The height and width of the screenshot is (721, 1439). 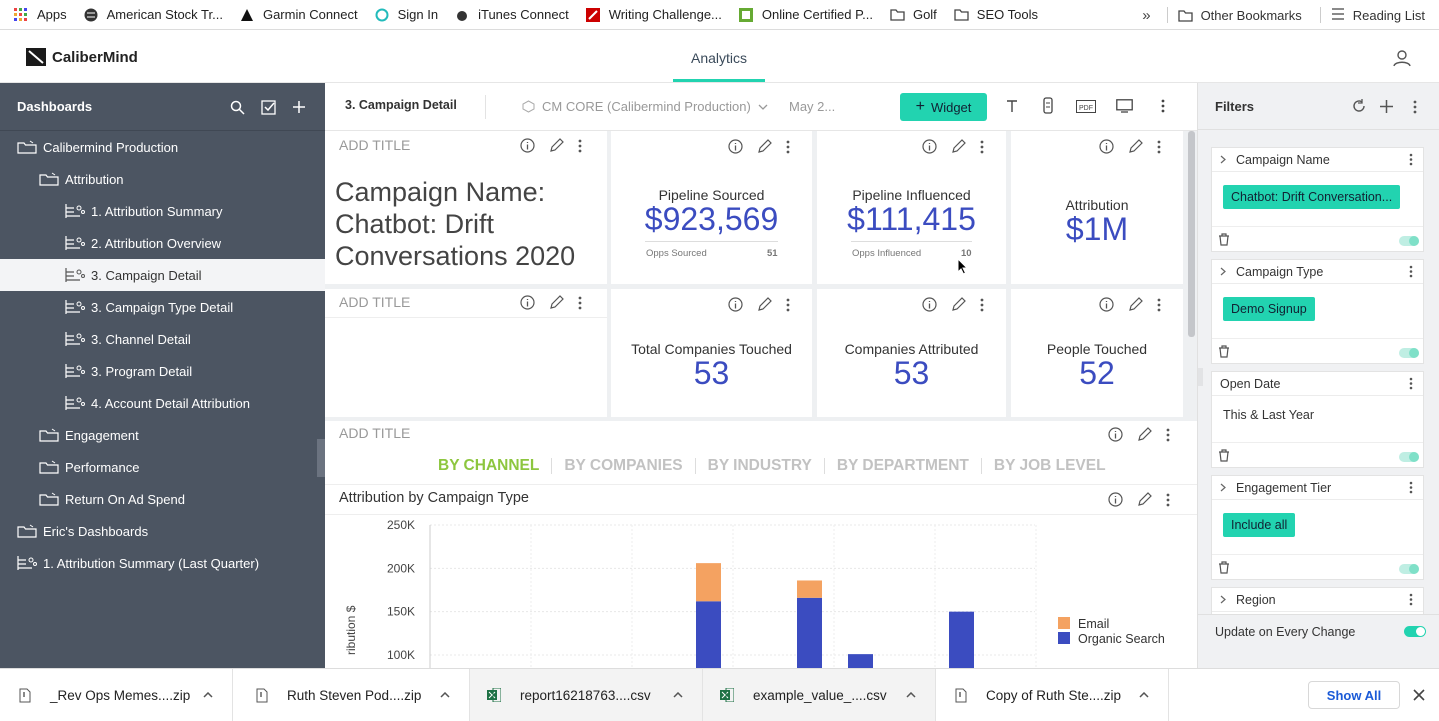 I want to click on sidebar-item: 3. Program Detail, so click(x=162, y=371).